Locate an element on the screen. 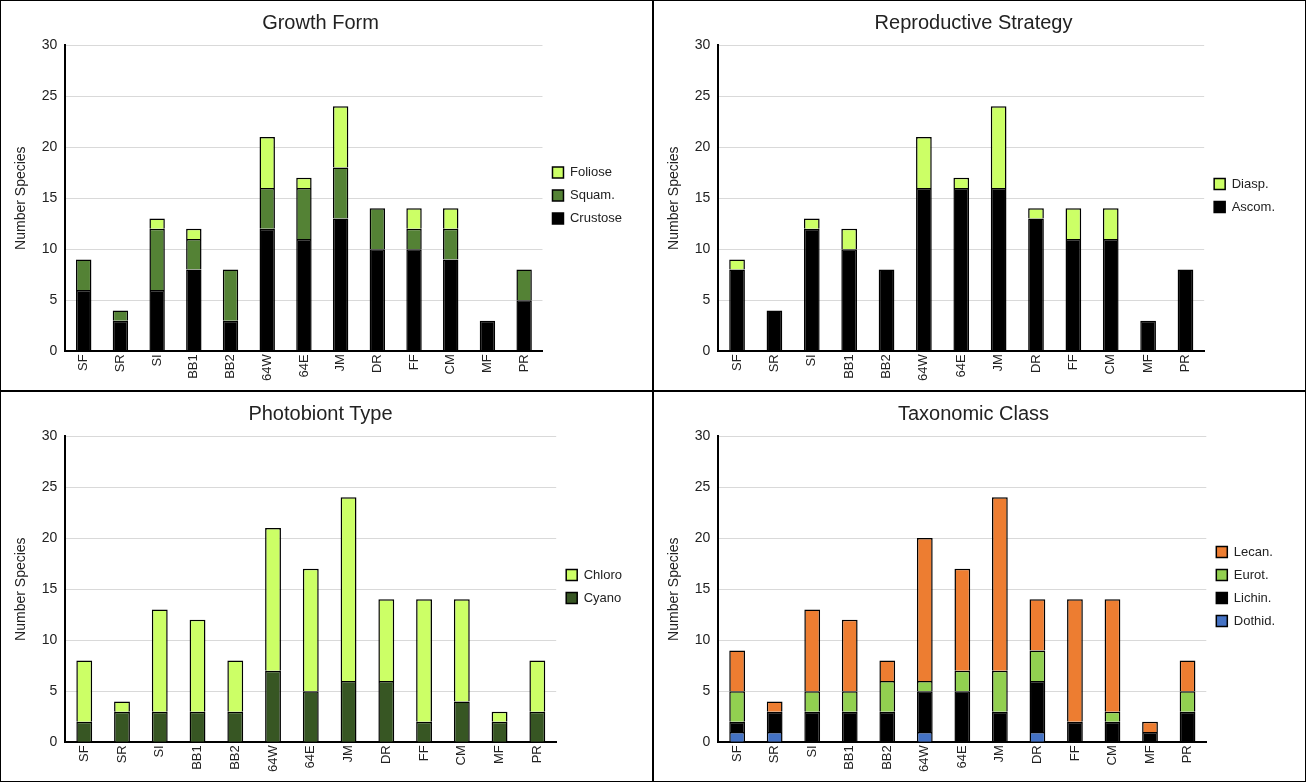  legend-label: Crustose is located at coordinates (596, 218).